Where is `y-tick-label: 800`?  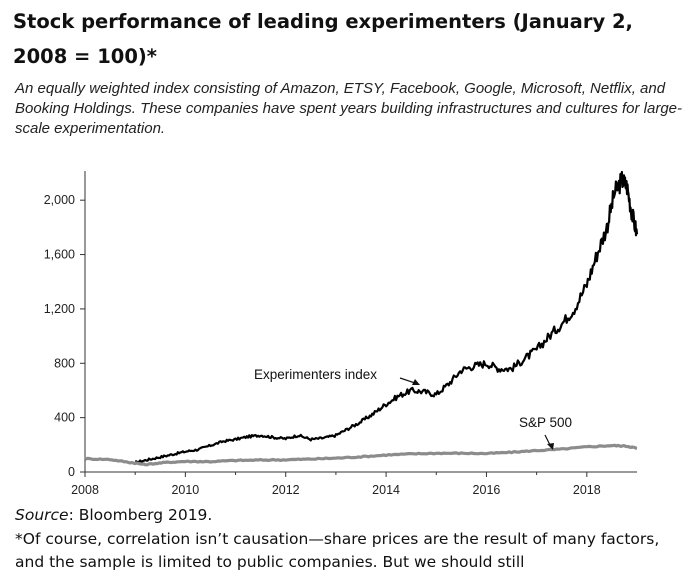
y-tick-label: 800 is located at coordinates (64, 363).